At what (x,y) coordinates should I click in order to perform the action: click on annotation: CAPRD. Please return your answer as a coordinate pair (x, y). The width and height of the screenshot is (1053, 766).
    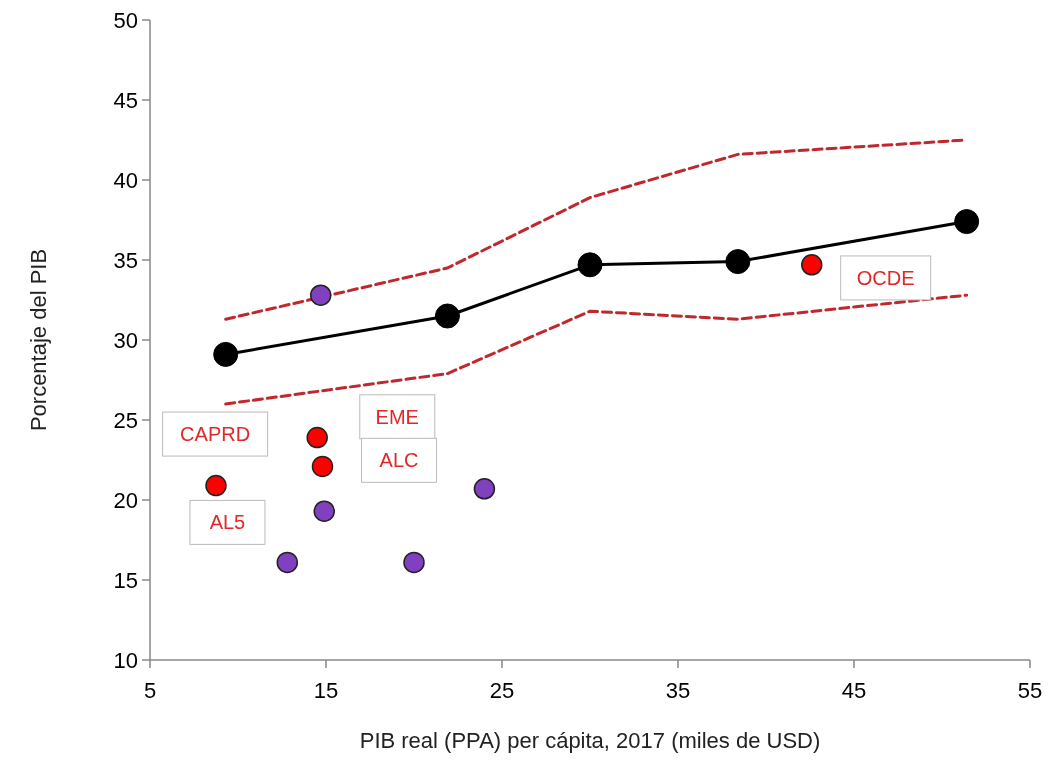
    Looking at the image, I should click on (215, 434).